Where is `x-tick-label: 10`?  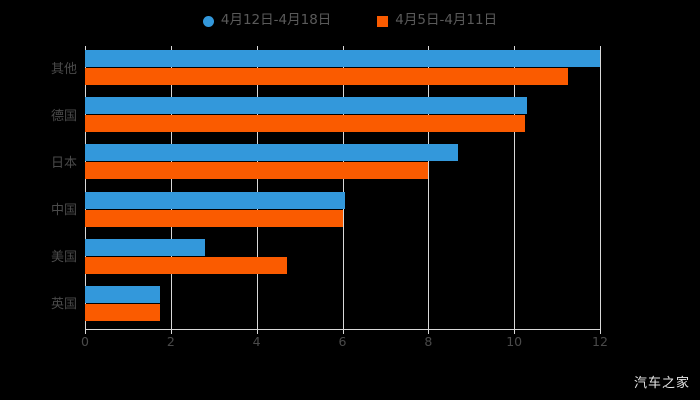 x-tick-label: 10 is located at coordinates (514, 341).